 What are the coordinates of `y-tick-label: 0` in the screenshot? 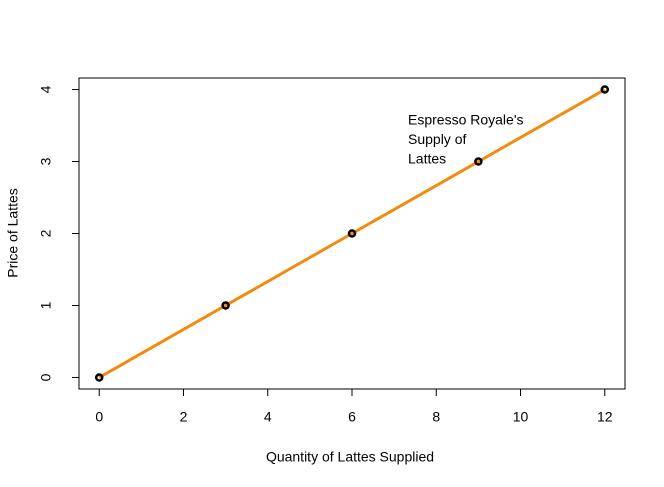 It's located at (46, 377).